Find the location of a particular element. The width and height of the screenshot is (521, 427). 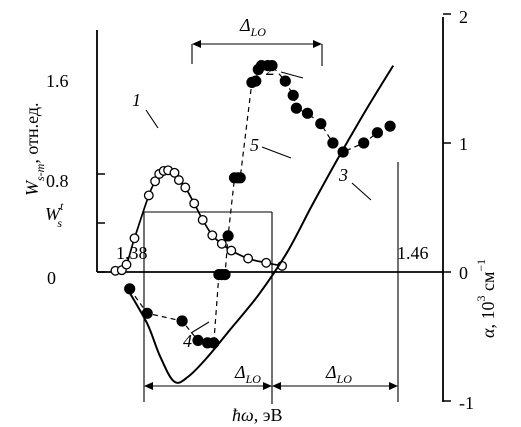

right-y-tick-label-1: 0 is located at coordinates (463, 273).